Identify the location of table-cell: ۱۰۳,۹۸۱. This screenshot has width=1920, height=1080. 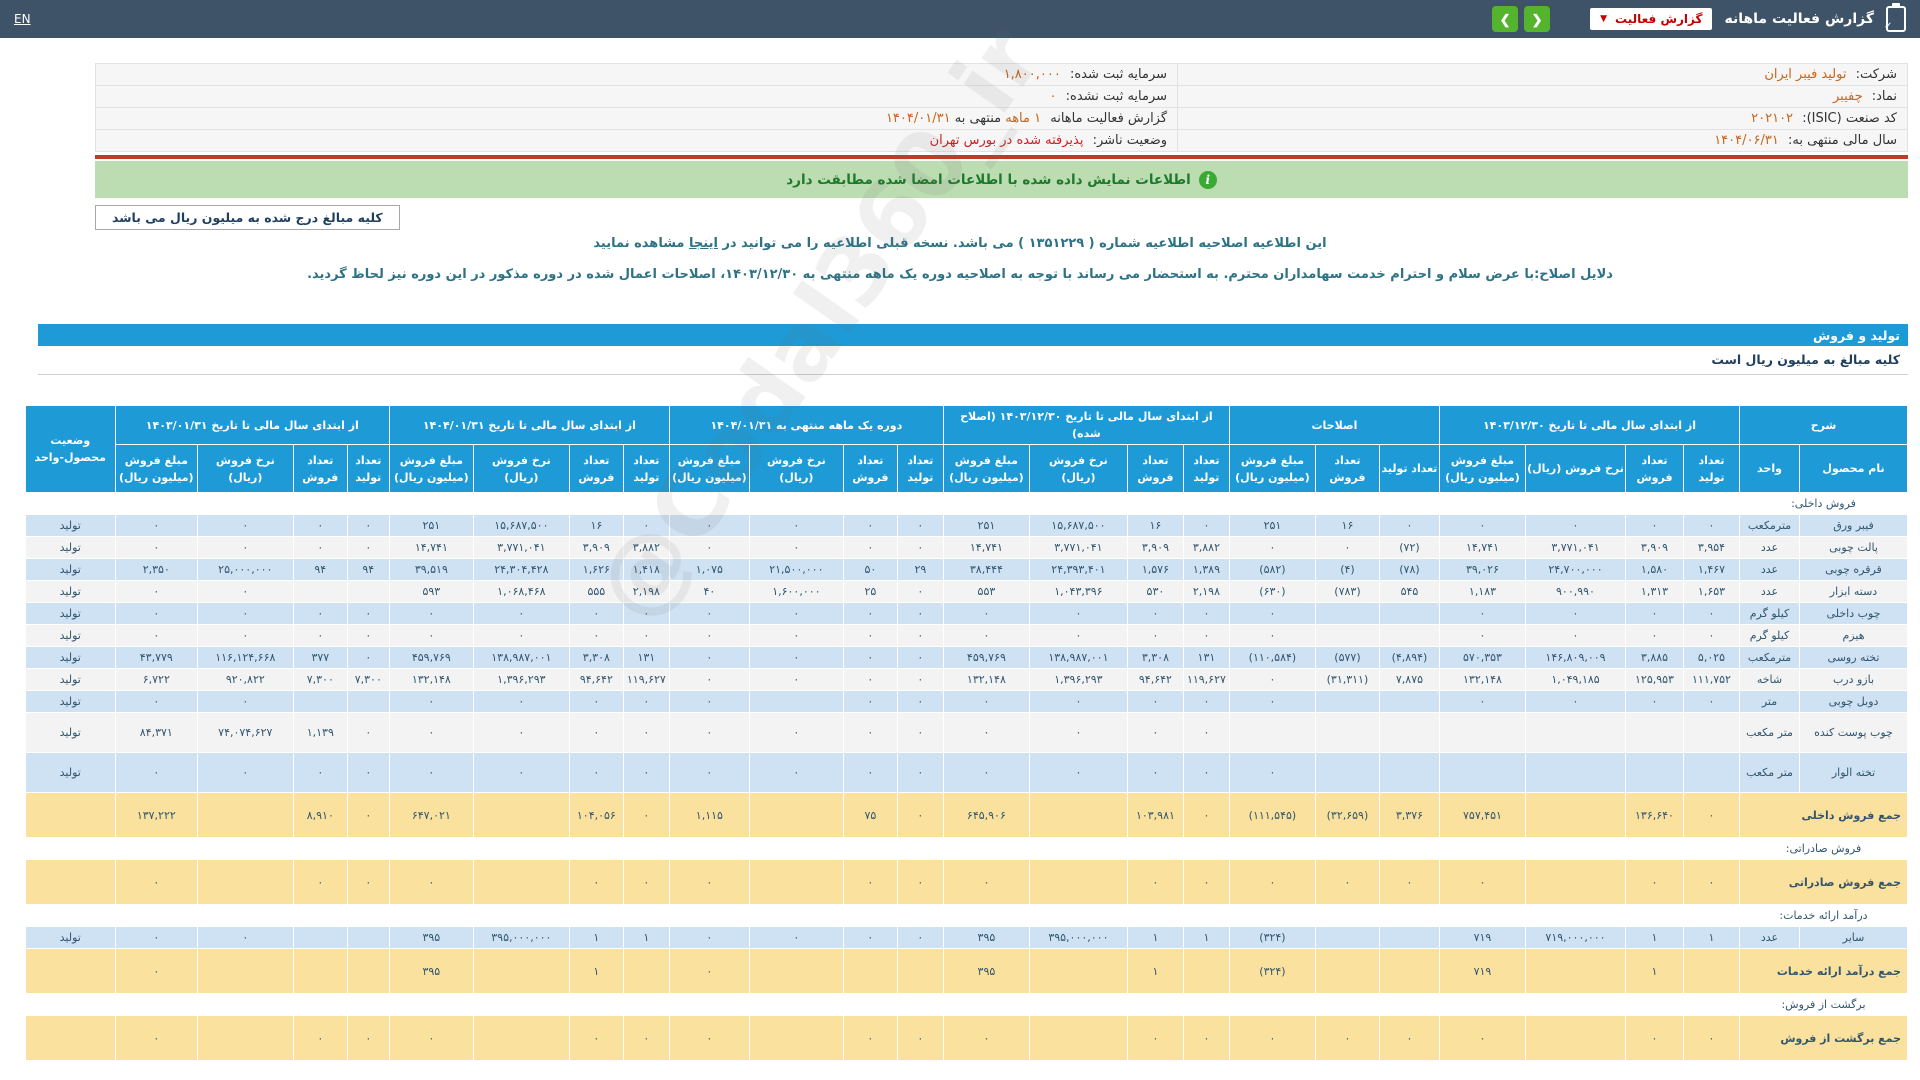
(1155, 815).